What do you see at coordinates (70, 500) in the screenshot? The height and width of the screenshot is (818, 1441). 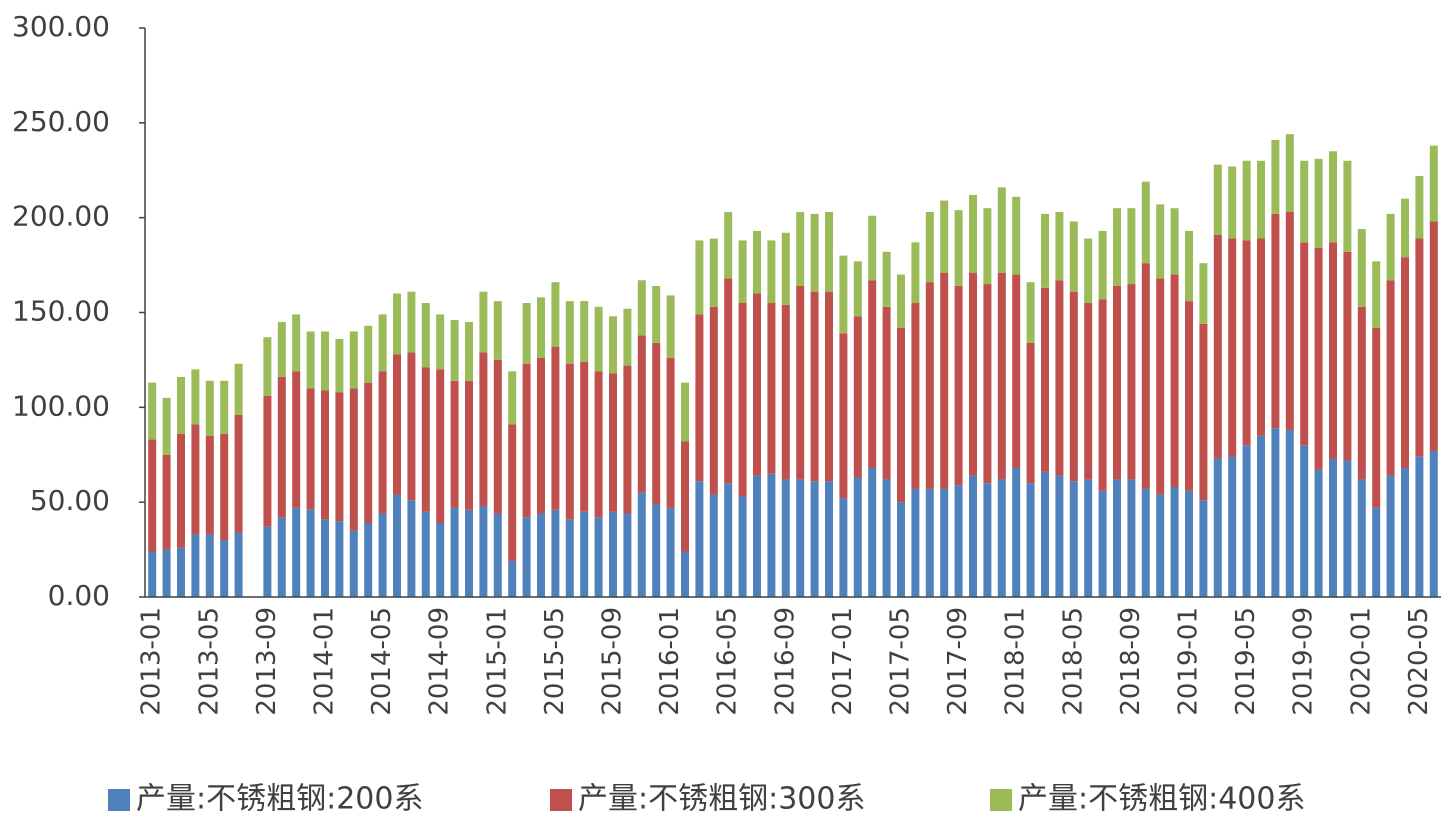 I see `y-tick-label: 50.00` at bounding box center [70, 500].